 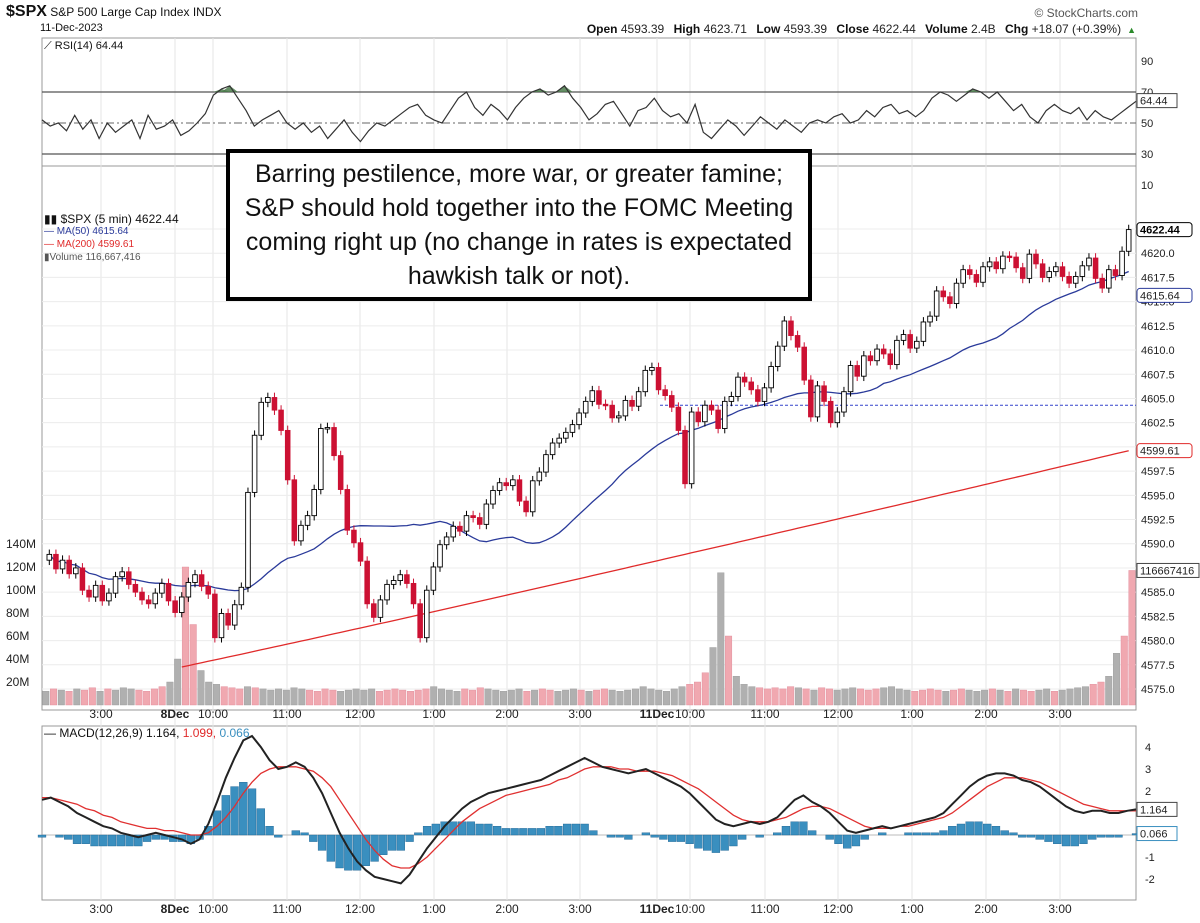 What do you see at coordinates (894, 29) in the screenshot?
I see `close-value: 4622.44` at bounding box center [894, 29].